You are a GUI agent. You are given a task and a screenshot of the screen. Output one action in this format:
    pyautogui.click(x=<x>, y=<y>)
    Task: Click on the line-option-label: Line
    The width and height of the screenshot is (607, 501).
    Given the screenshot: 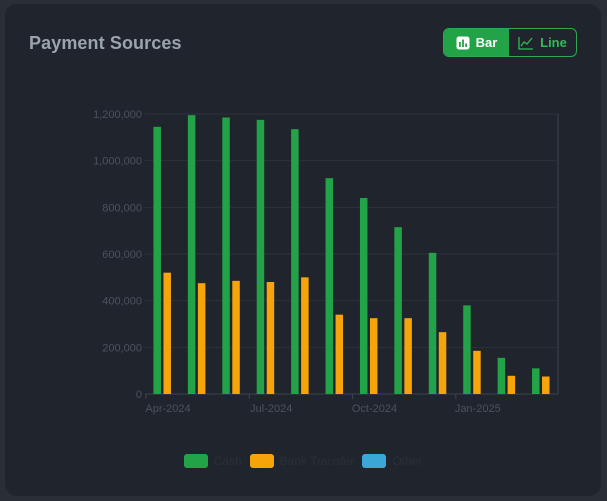 What is the action you would take?
    pyautogui.click(x=553, y=42)
    